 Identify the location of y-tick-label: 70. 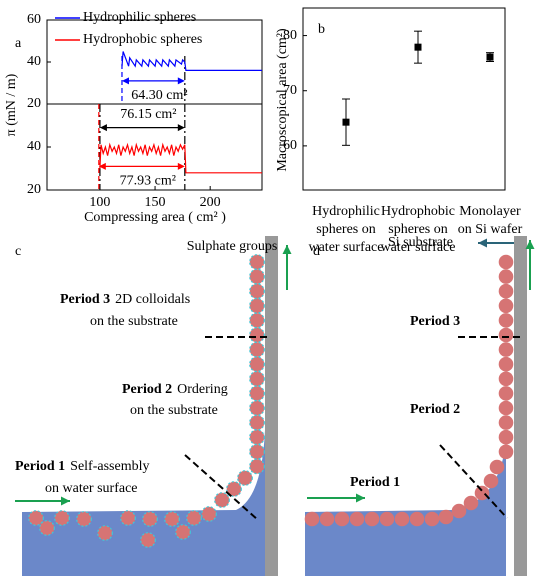
(290, 90).